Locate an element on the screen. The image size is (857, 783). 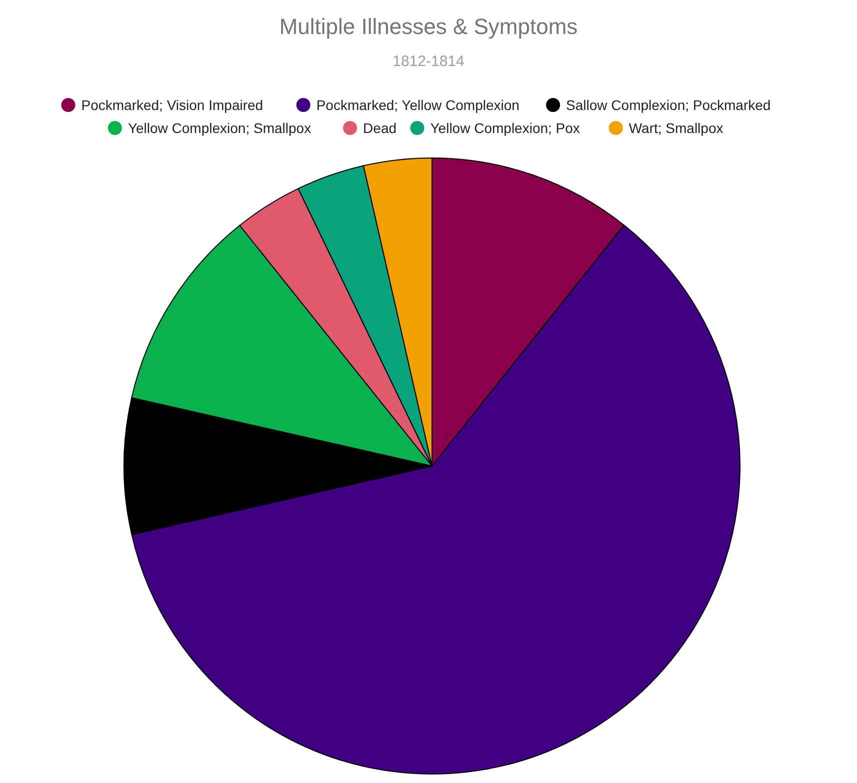
chart-subtitle: 1812-1814 is located at coordinates (428, 61).